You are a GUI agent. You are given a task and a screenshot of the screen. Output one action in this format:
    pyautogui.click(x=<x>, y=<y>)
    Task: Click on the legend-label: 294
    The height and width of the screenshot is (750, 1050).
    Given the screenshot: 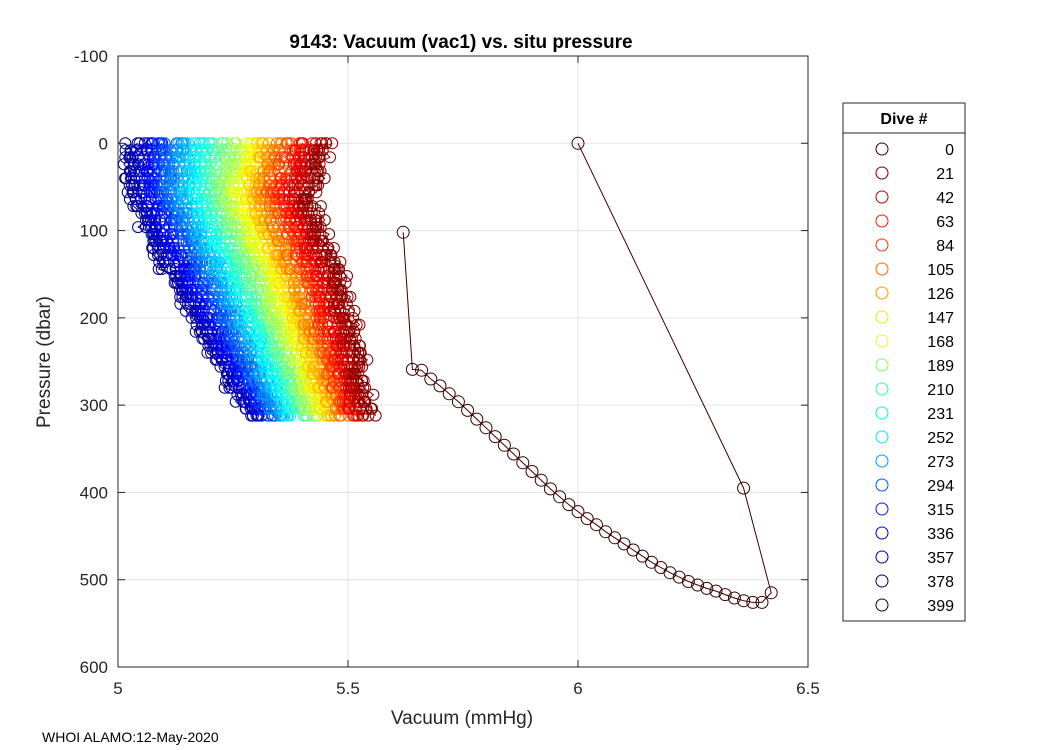 What is the action you would take?
    pyautogui.click(x=940, y=486)
    